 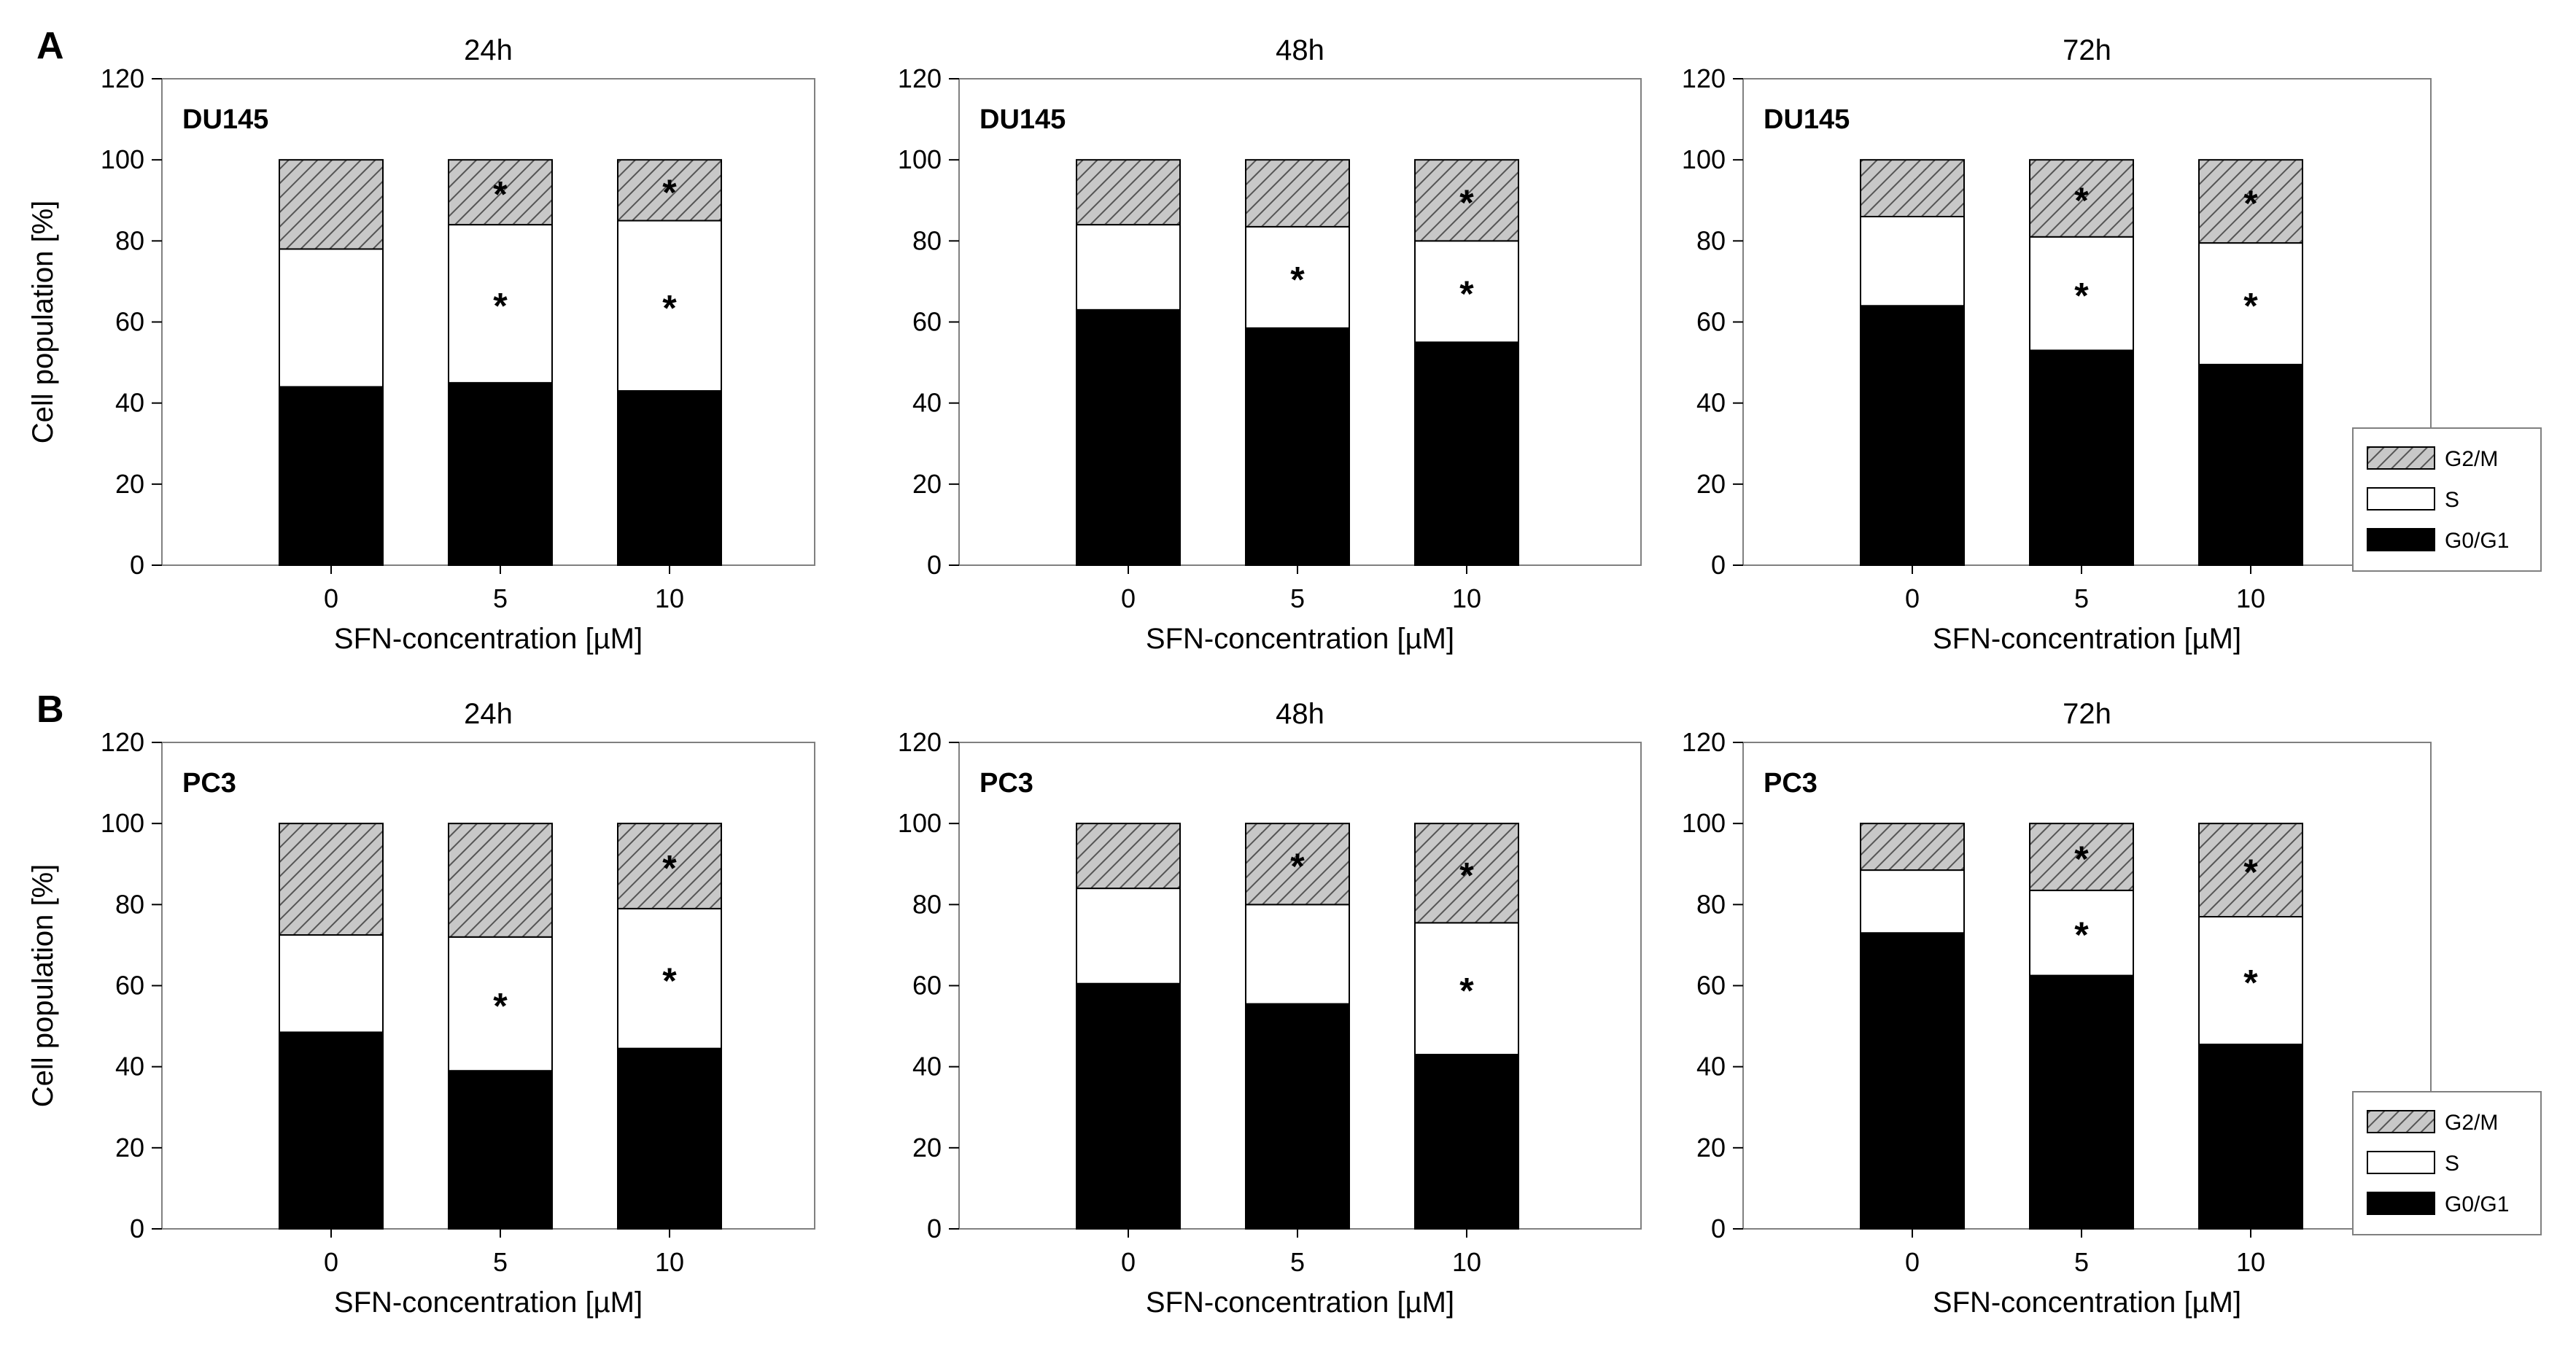 What do you see at coordinates (2401, 1203) in the screenshot?
I see `legend-swatch-g0-g1` at bounding box center [2401, 1203].